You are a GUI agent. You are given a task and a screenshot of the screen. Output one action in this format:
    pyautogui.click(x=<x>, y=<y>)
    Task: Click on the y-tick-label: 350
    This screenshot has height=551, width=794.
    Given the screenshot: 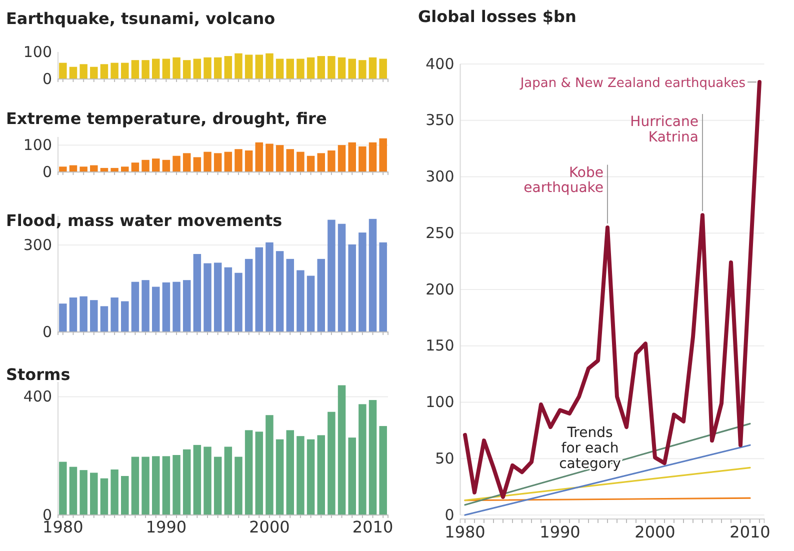 What is the action you would take?
    pyautogui.click(x=440, y=120)
    